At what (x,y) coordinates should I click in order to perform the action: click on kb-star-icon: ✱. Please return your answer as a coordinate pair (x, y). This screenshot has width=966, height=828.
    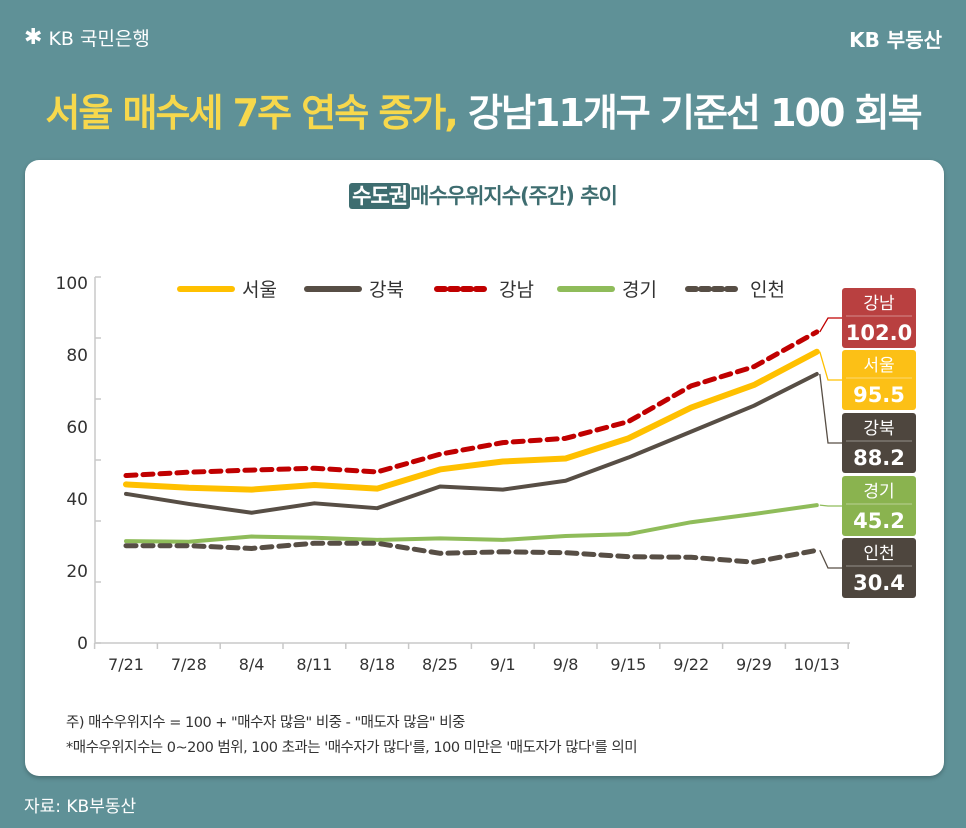
    Looking at the image, I should click on (33, 37).